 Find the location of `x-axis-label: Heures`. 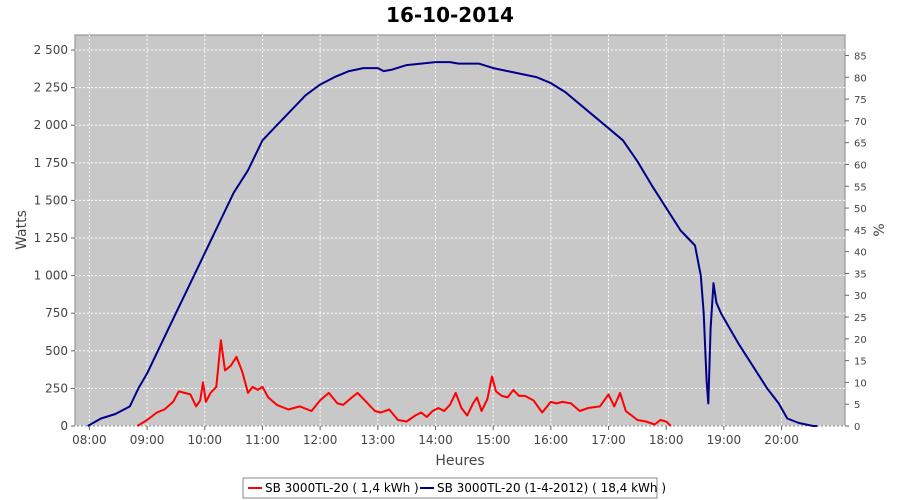

x-axis-label: Heures is located at coordinates (459, 461).